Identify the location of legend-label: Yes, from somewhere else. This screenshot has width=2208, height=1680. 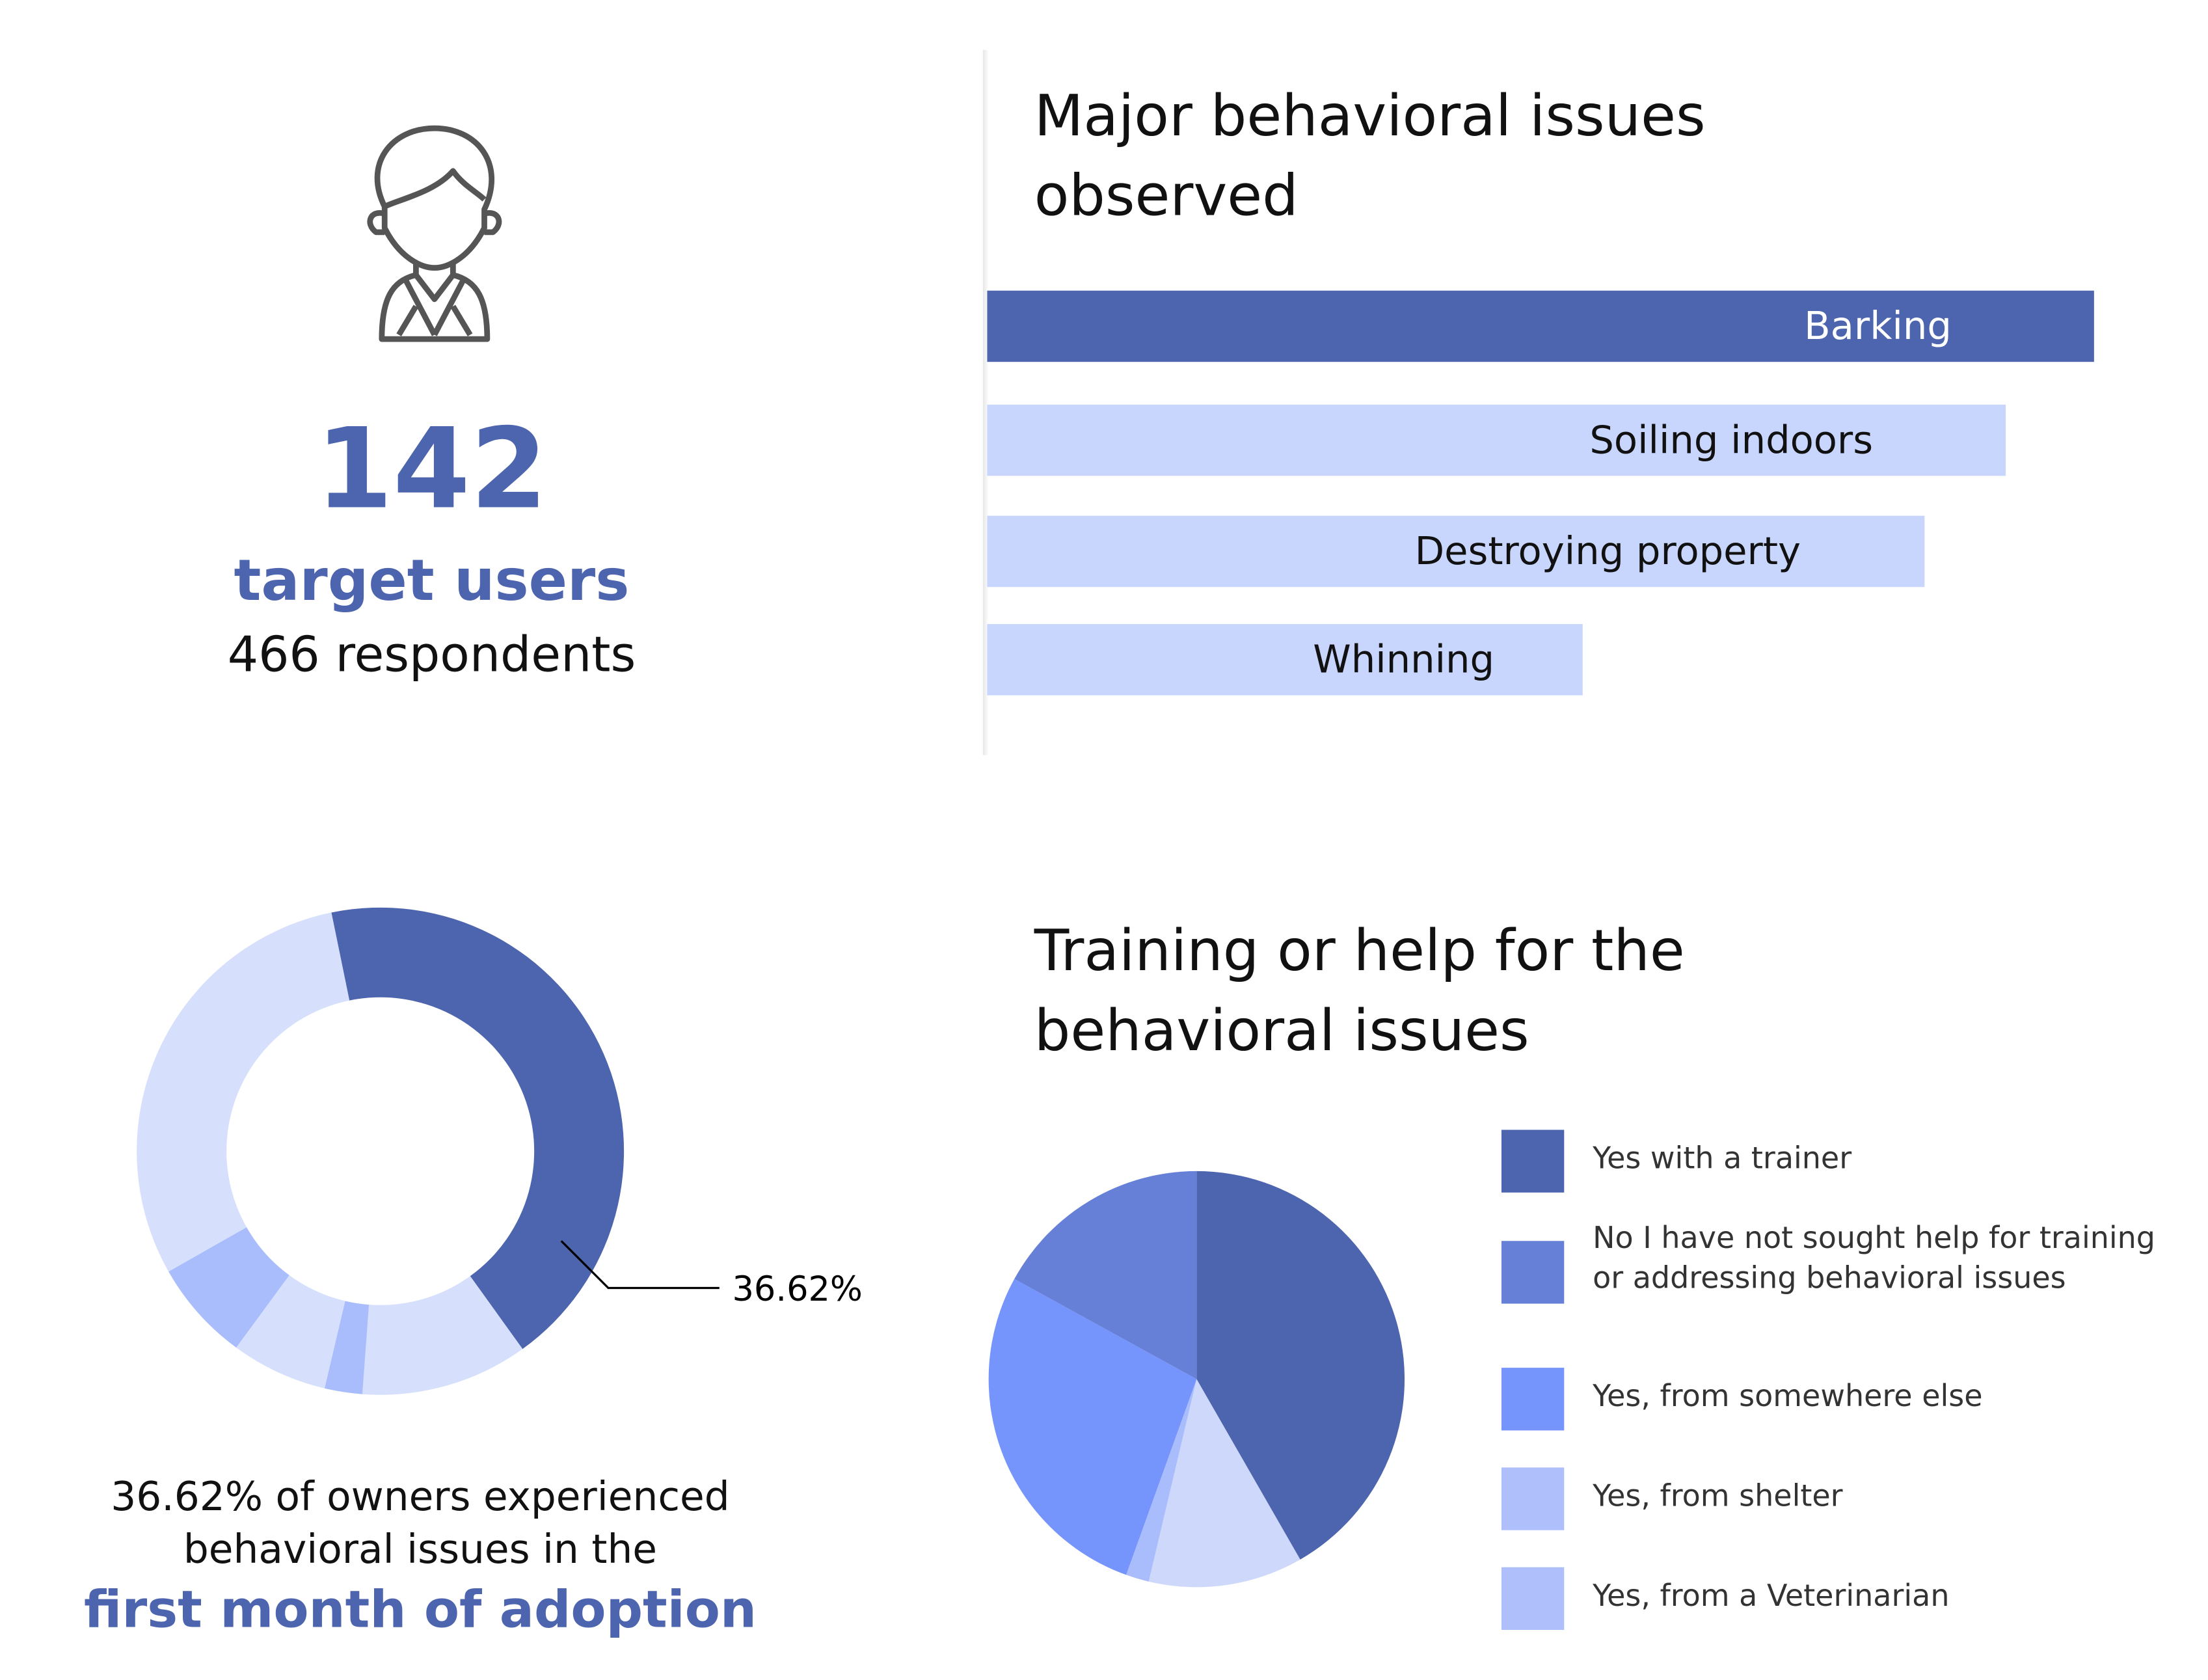
(1788, 1396).